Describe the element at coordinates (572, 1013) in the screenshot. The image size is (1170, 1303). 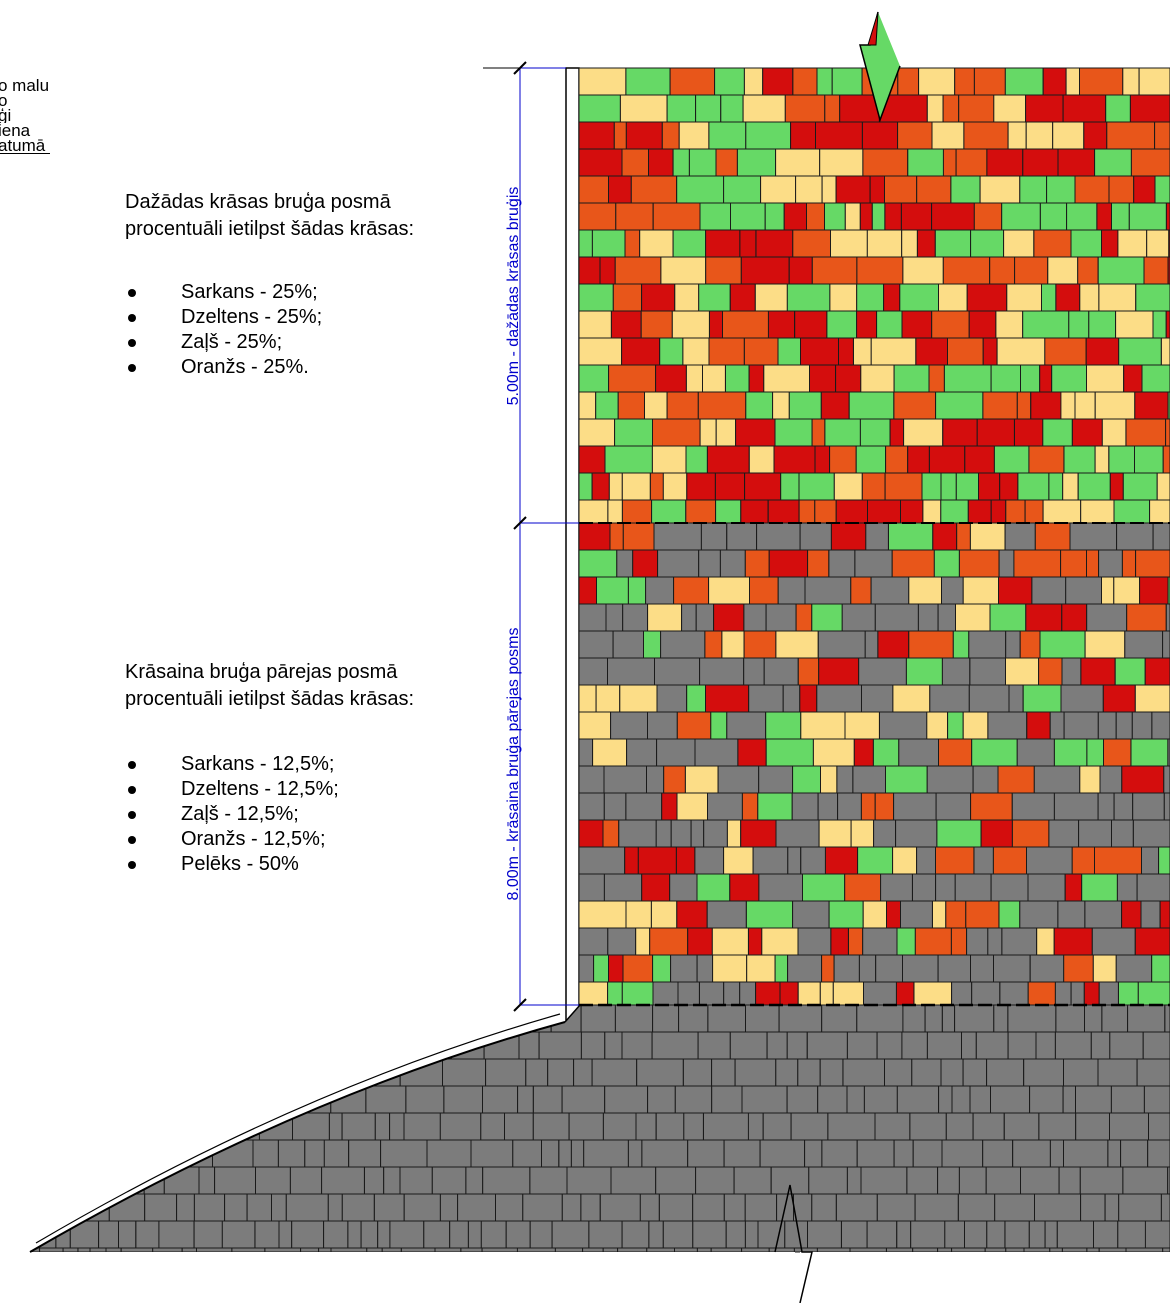
I see `curb-line` at that location.